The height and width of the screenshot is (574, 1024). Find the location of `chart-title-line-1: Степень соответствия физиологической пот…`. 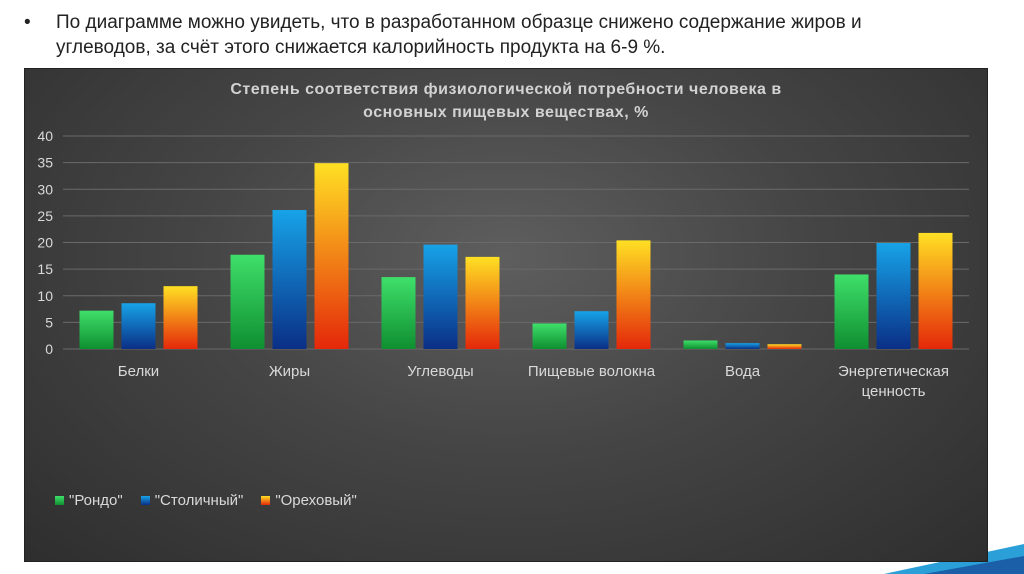

chart-title-line-1: Степень соответствия физиологической пот… is located at coordinates (506, 89).